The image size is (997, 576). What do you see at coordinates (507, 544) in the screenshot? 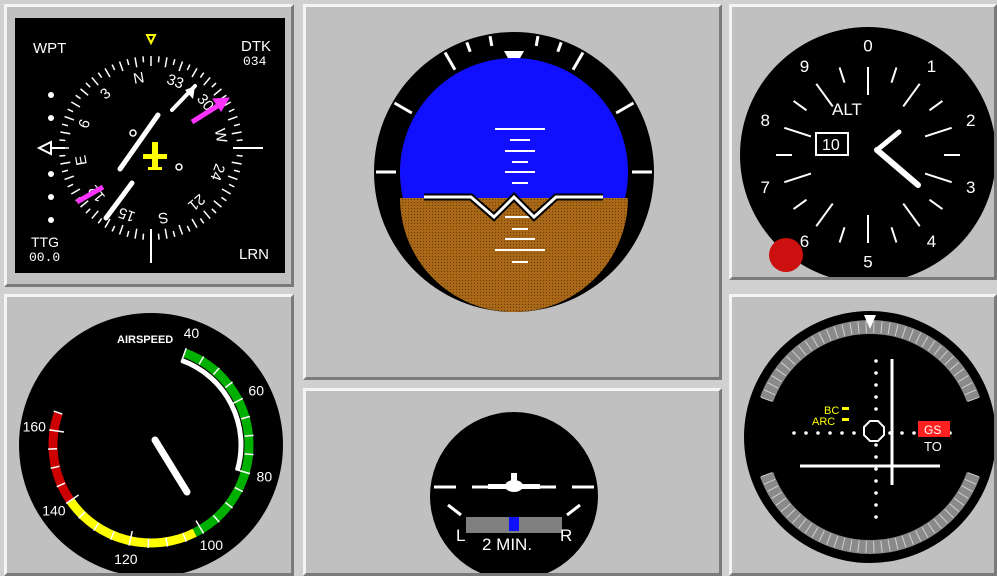
I see `tc-time-label: 2 MIN.` at bounding box center [507, 544].